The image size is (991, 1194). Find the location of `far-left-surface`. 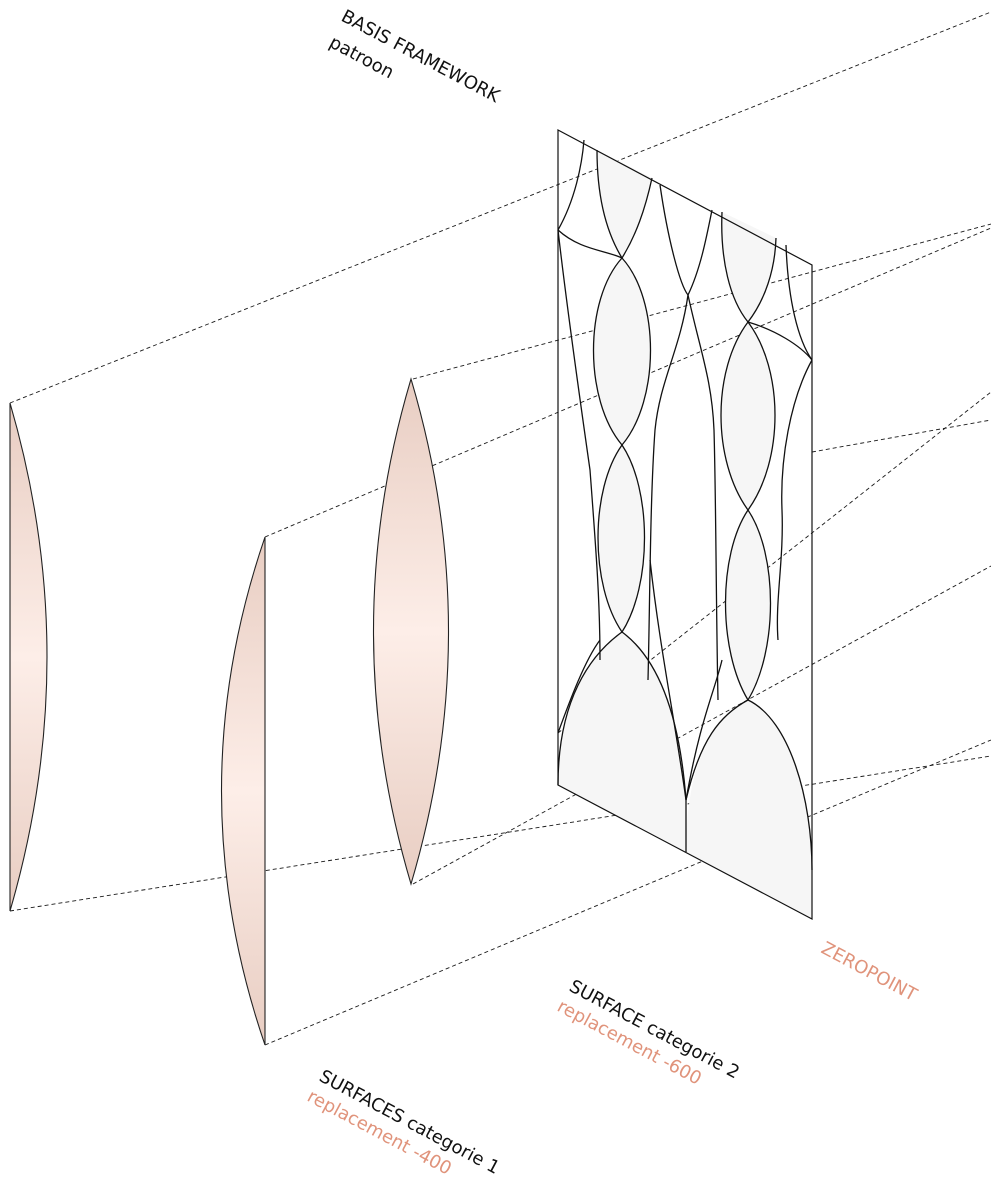

far-left-surface is located at coordinates (28, 657).